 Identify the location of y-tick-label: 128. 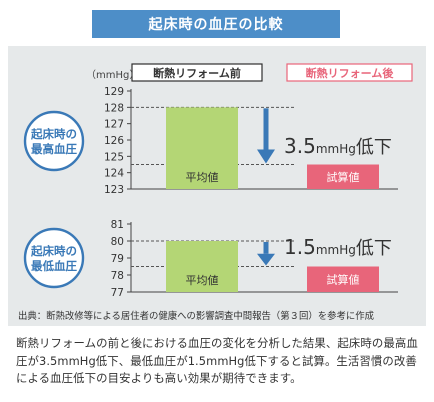
(114, 108).